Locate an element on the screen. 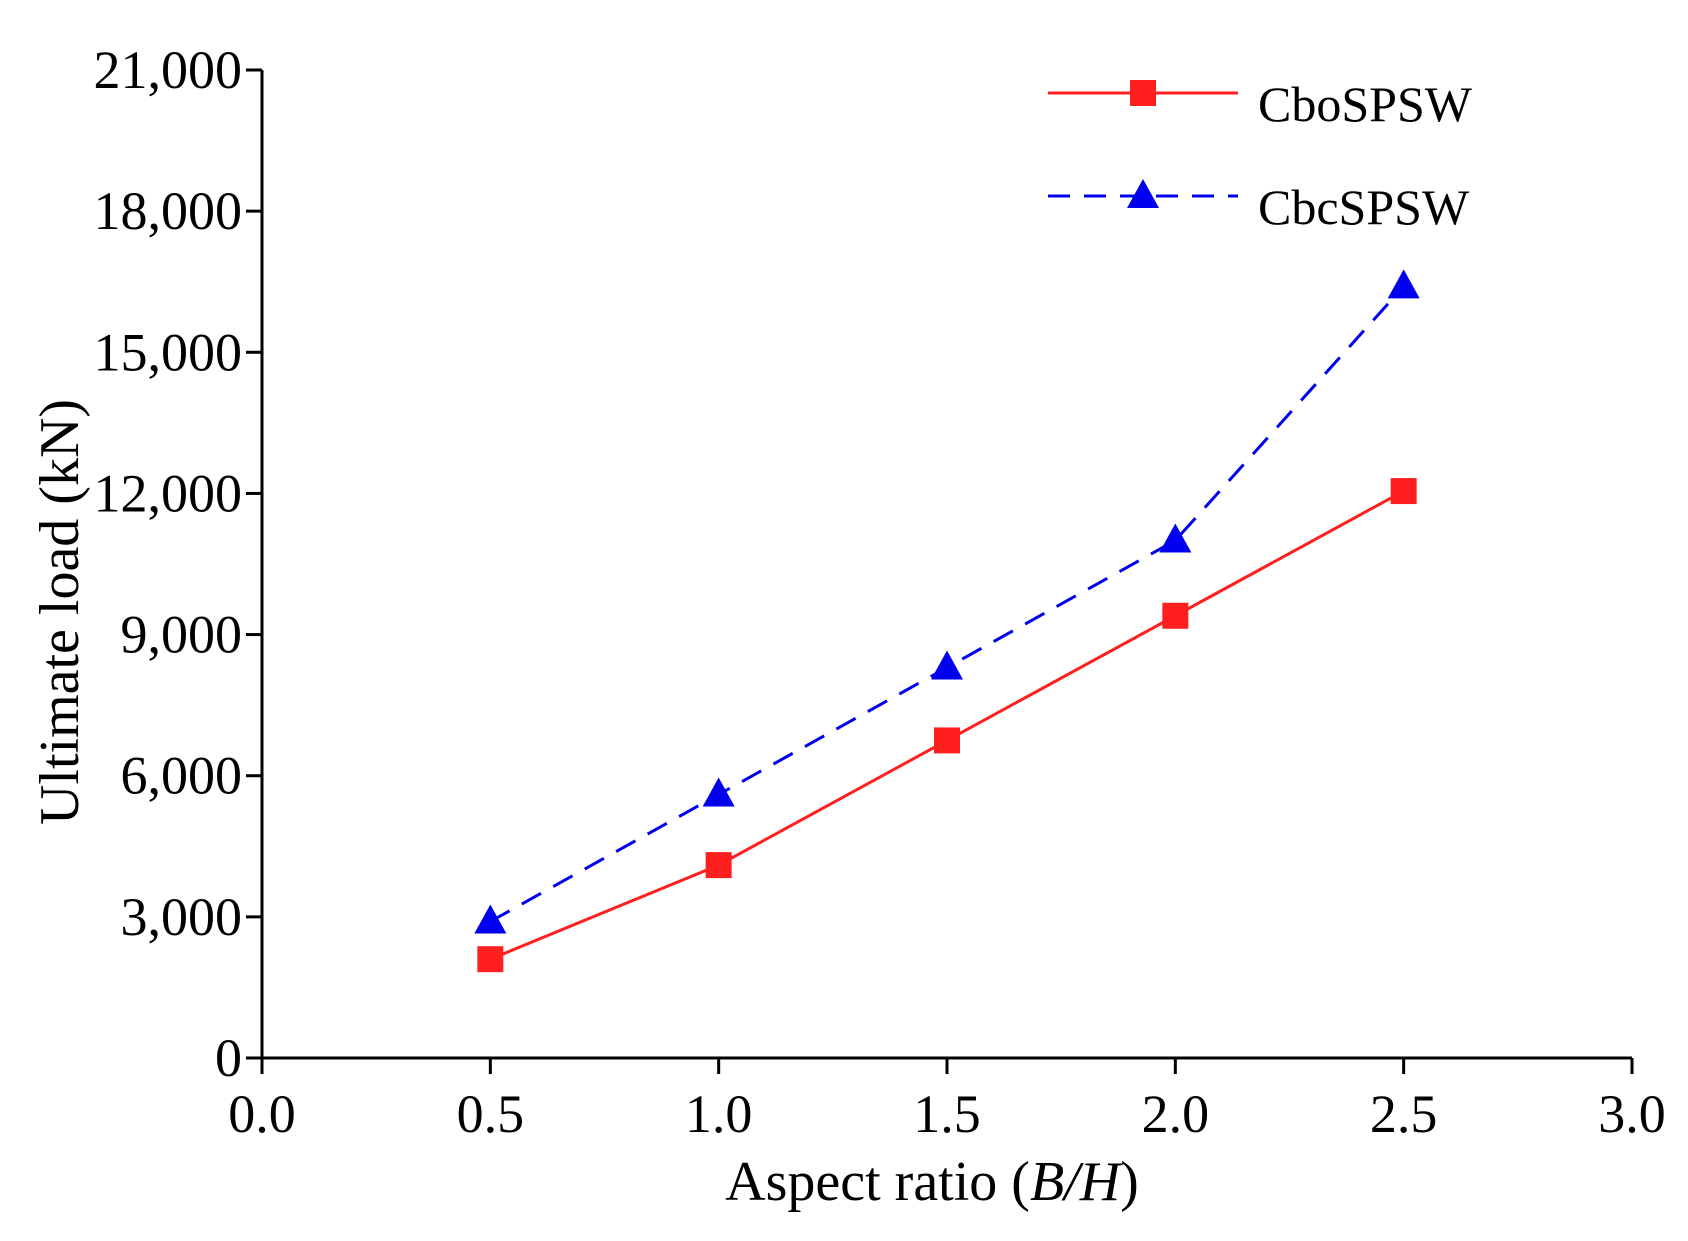 The height and width of the screenshot is (1241, 1688). legend-label-CboSPSW: CboSPSW is located at coordinates (1365, 104).